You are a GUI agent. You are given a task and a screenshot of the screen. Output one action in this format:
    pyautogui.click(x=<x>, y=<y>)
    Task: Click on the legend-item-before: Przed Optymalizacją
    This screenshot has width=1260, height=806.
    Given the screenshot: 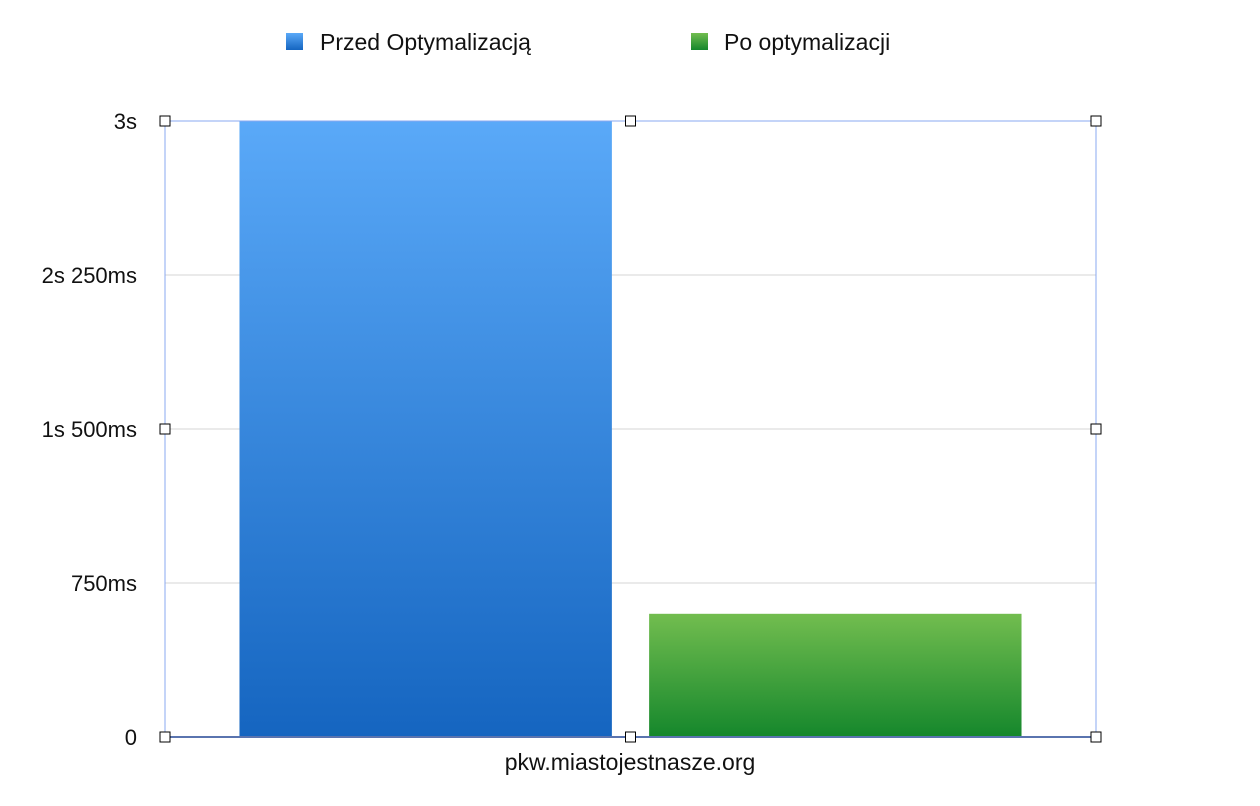 What is the action you would take?
    pyautogui.click(x=408, y=42)
    